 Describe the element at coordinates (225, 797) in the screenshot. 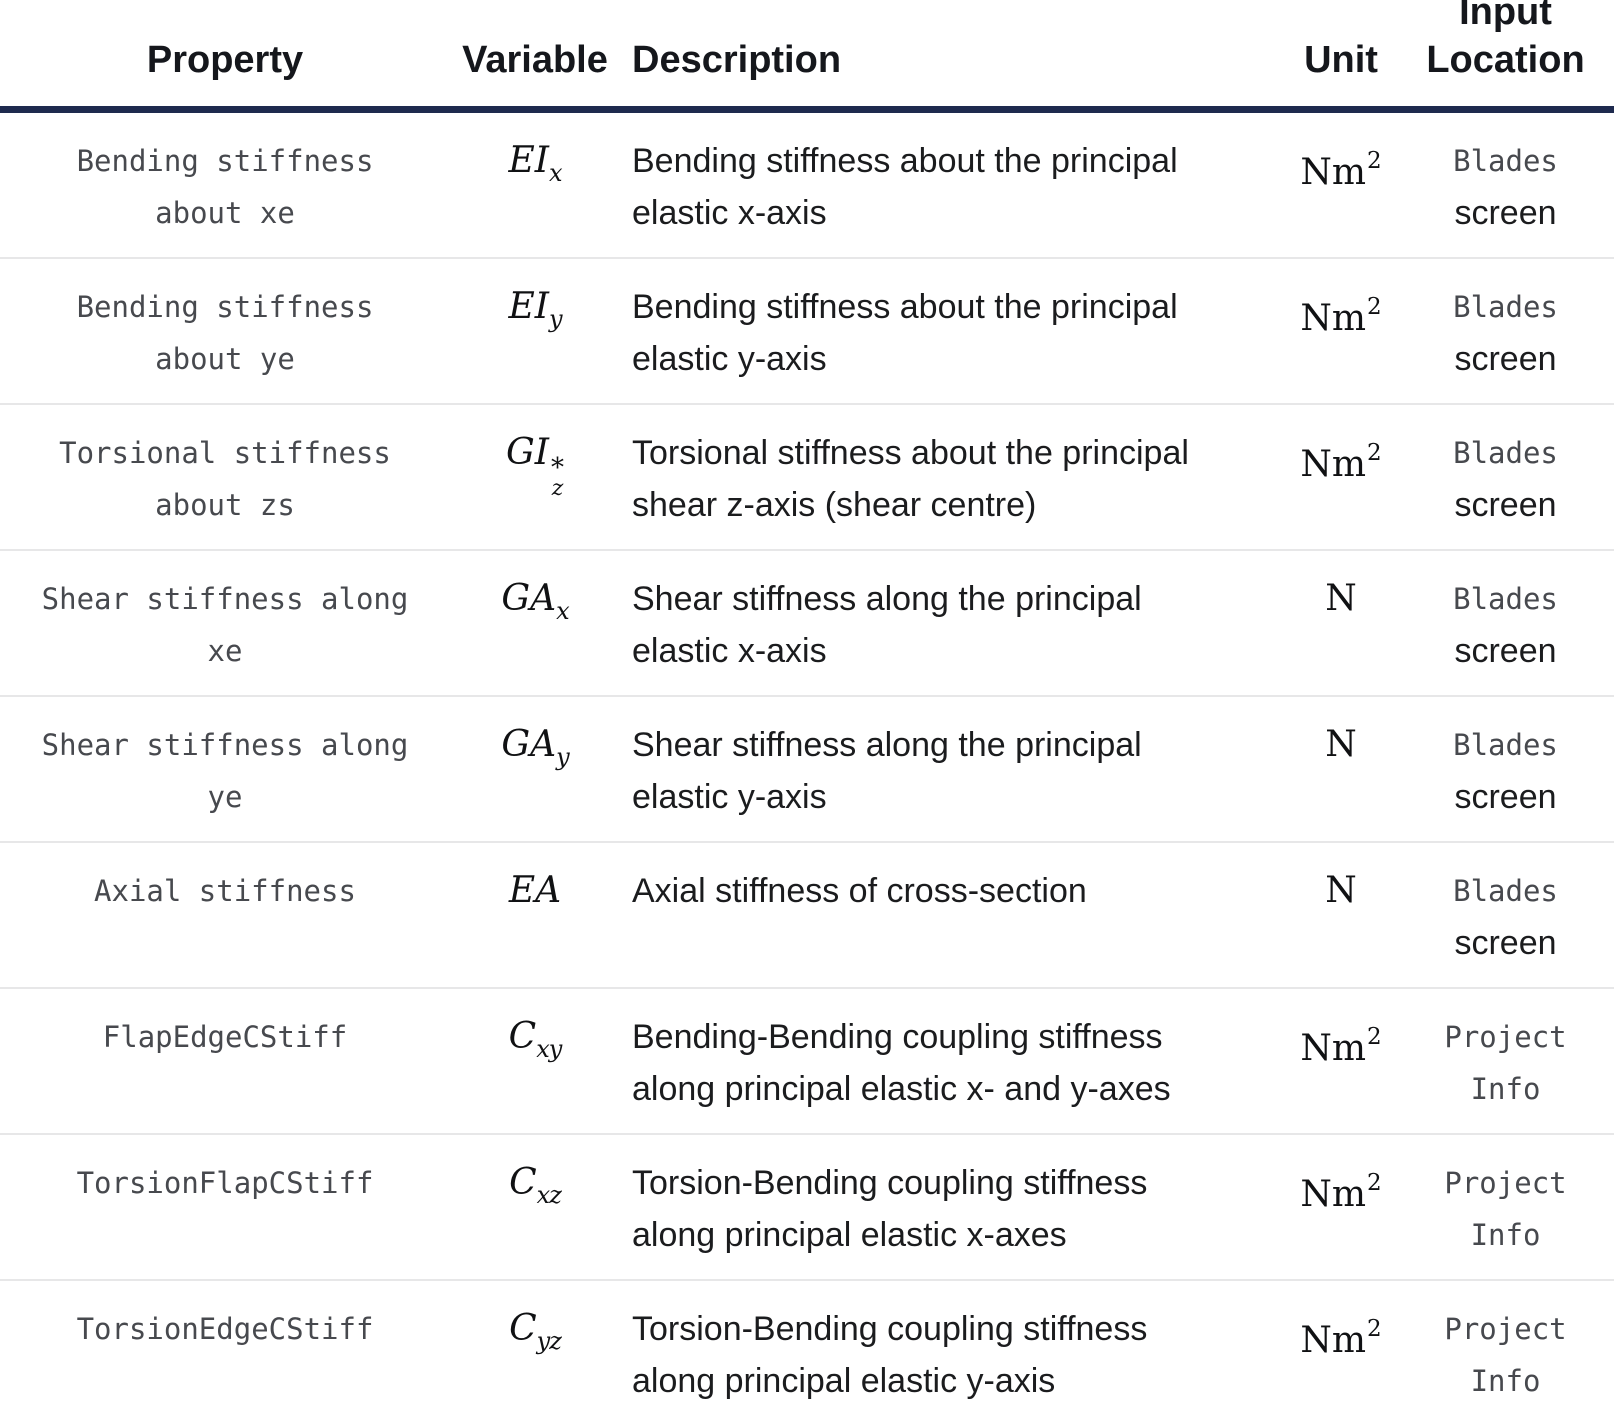

I see `property-line: ye` at that location.